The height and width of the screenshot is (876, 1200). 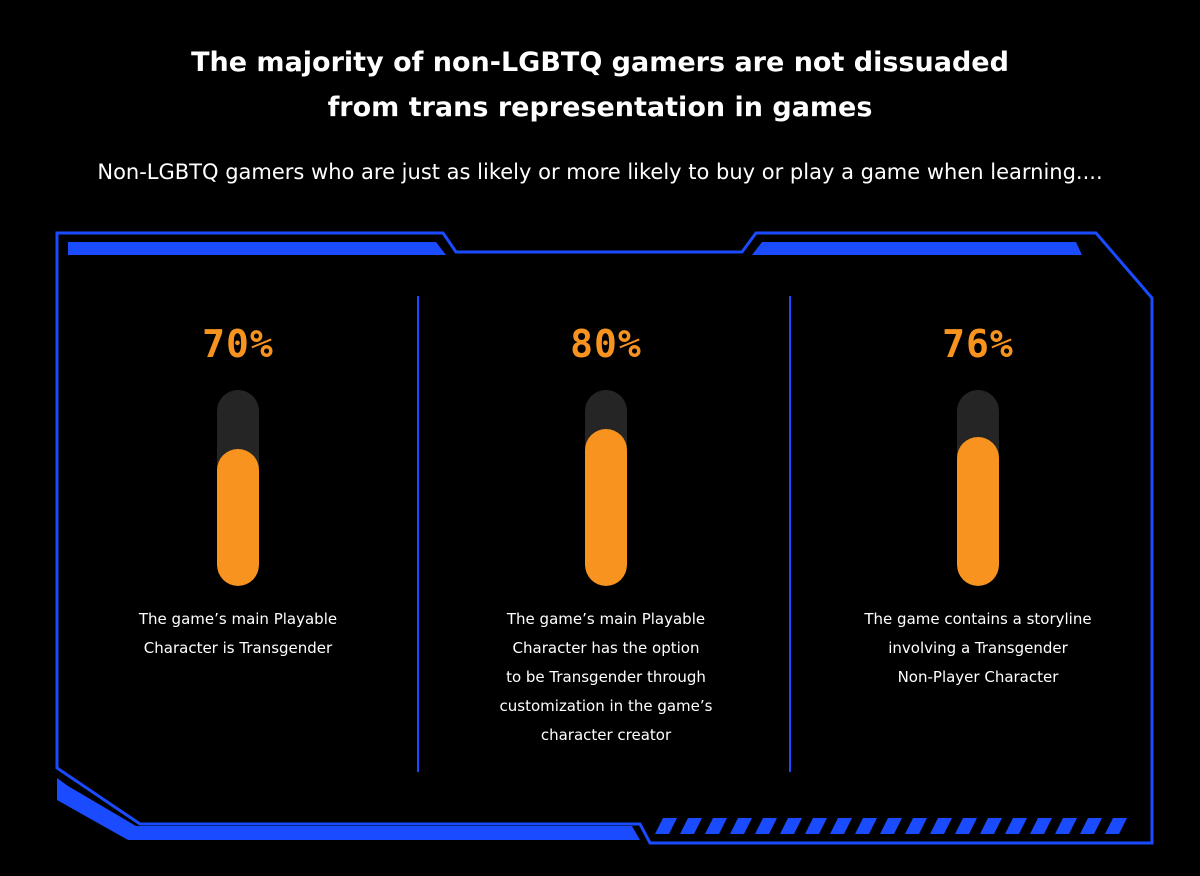 What do you see at coordinates (978, 344) in the screenshot?
I see `value-label: 76%` at bounding box center [978, 344].